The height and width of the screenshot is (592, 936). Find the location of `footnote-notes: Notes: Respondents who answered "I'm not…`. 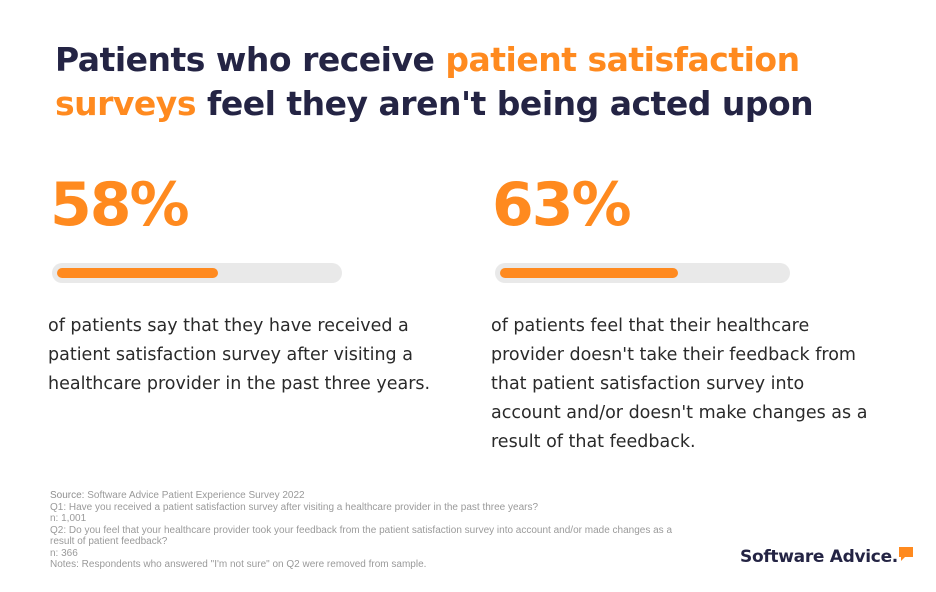

footnote-notes: Notes: Respondents who answered "I'm not… is located at coordinates (238, 564).